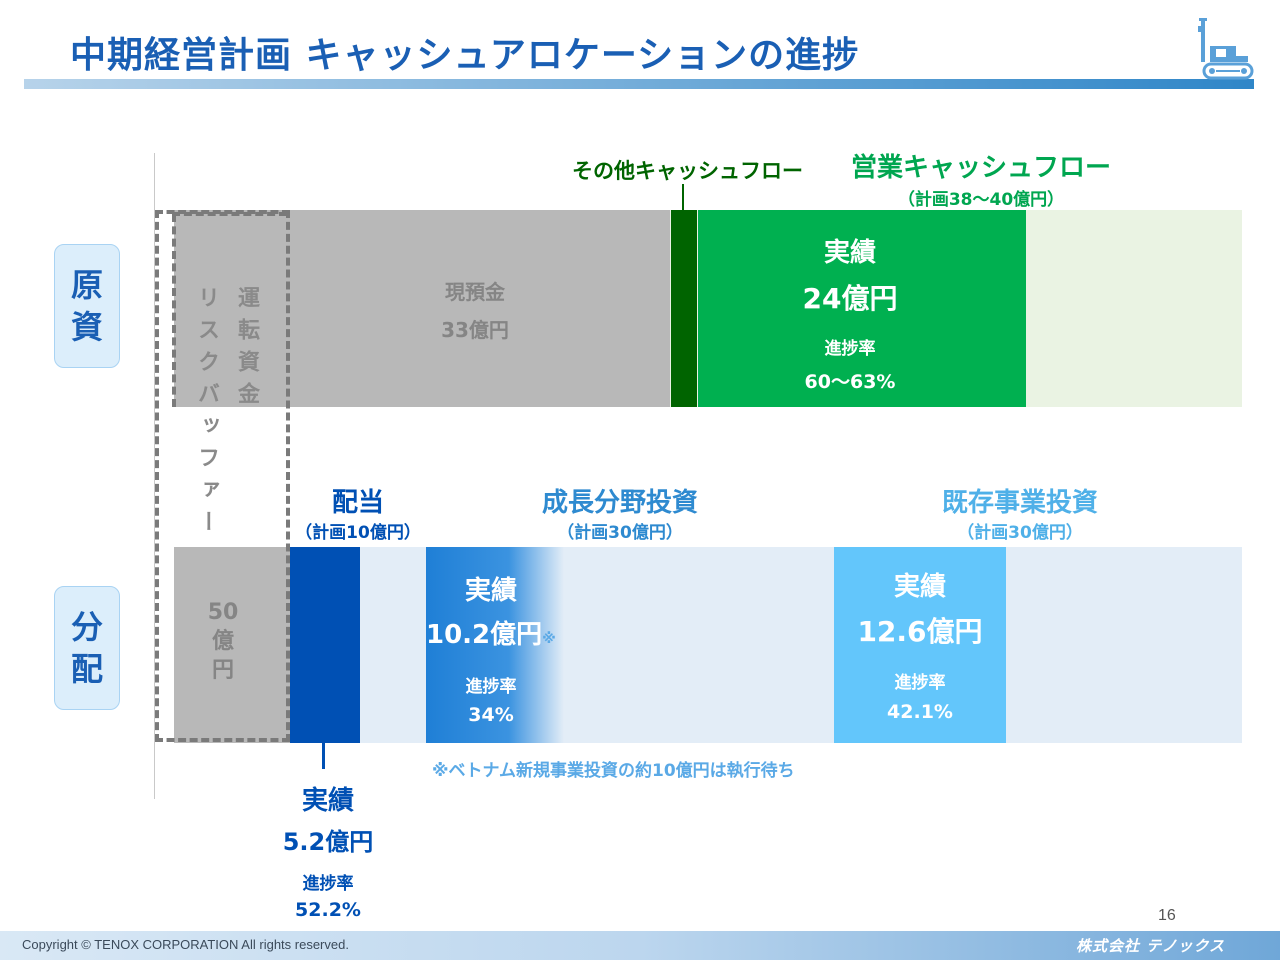  What do you see at coordinates (620, 533) in the screenshot?
I see `growth-plan: （計画30億円）` at bounding box center [620, 533].